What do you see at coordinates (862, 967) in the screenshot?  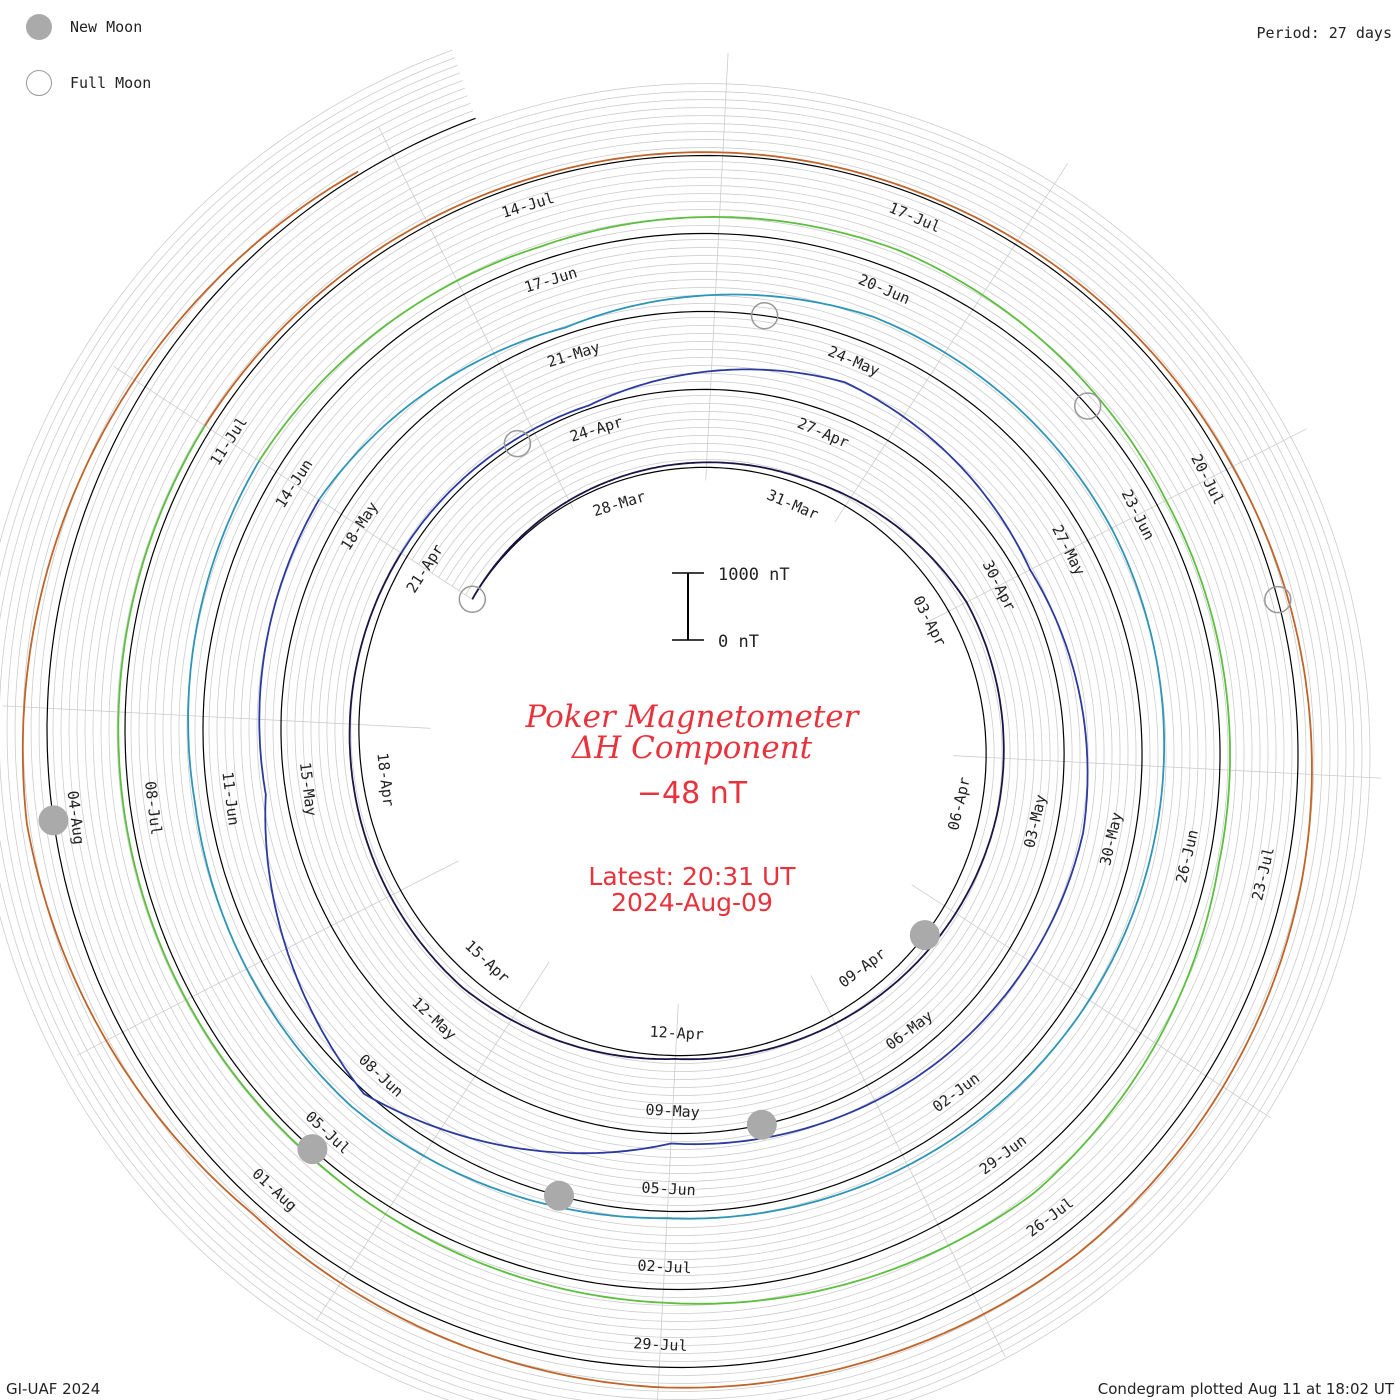 I see `date-tick-label: 09-Apr` at bounding box center [862, 967].